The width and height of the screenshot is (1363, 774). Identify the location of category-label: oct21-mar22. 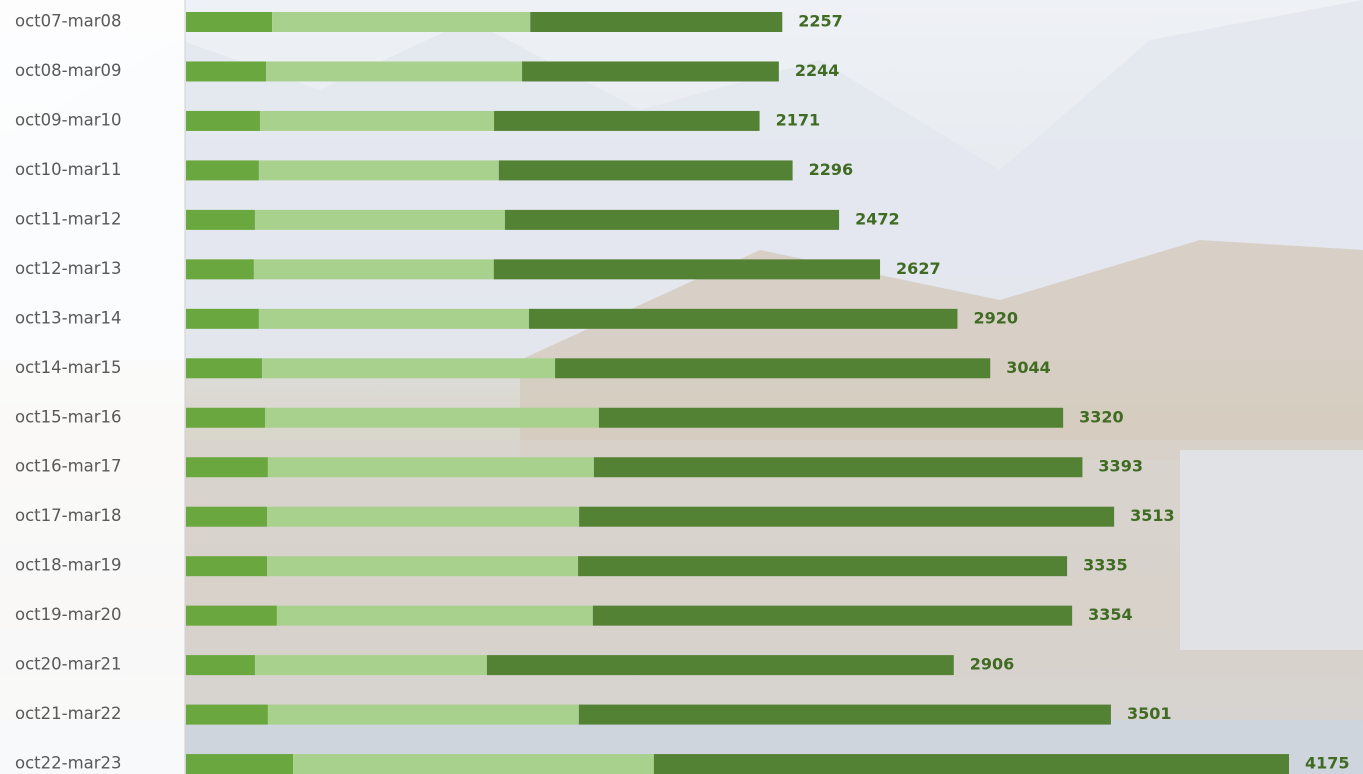
(68, 713).